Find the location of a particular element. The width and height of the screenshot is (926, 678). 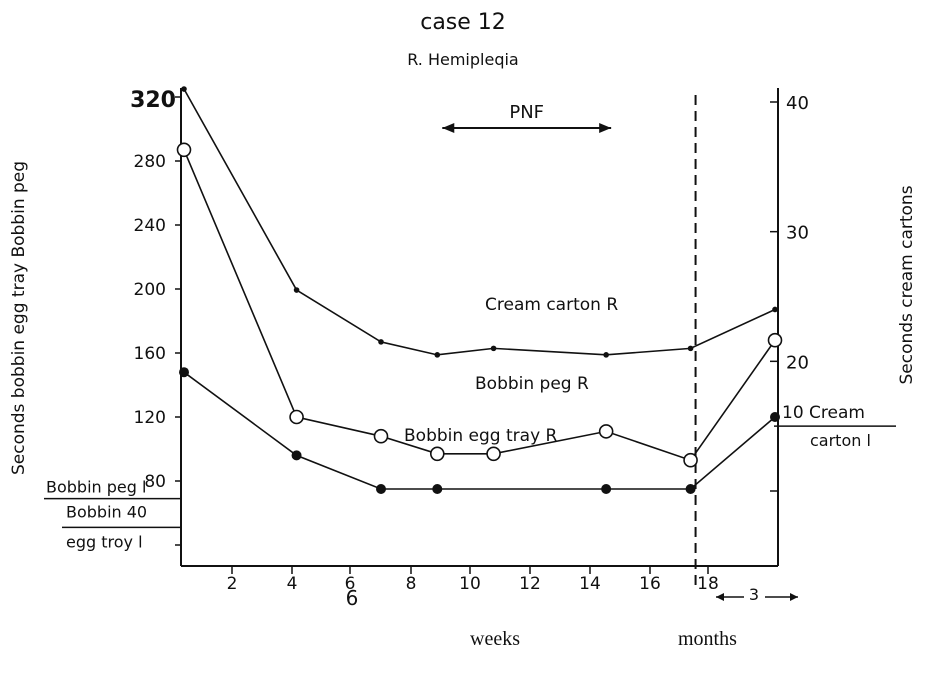

right-tick-label: 30 is located at coordinates (797, 233).